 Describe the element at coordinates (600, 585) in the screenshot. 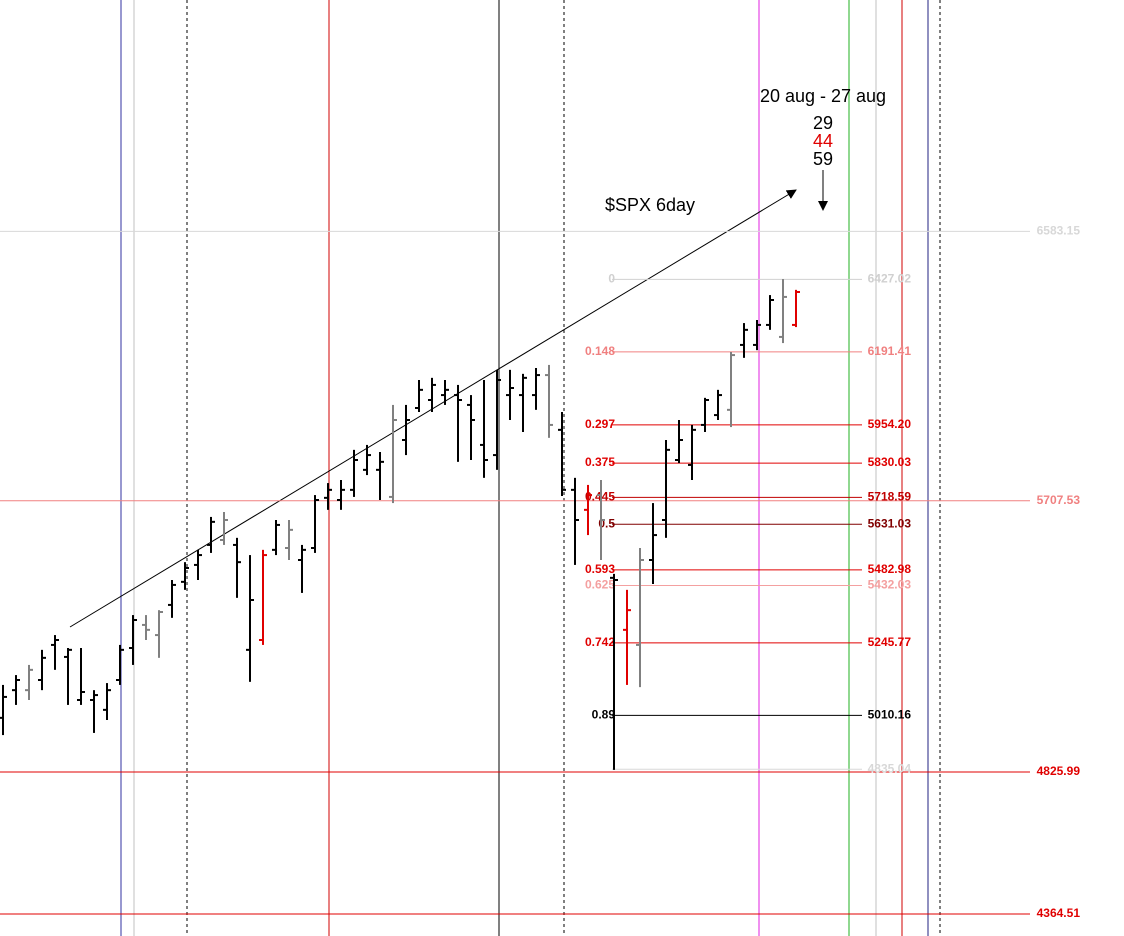

I see `fib-ratio: 0.625` at that location.